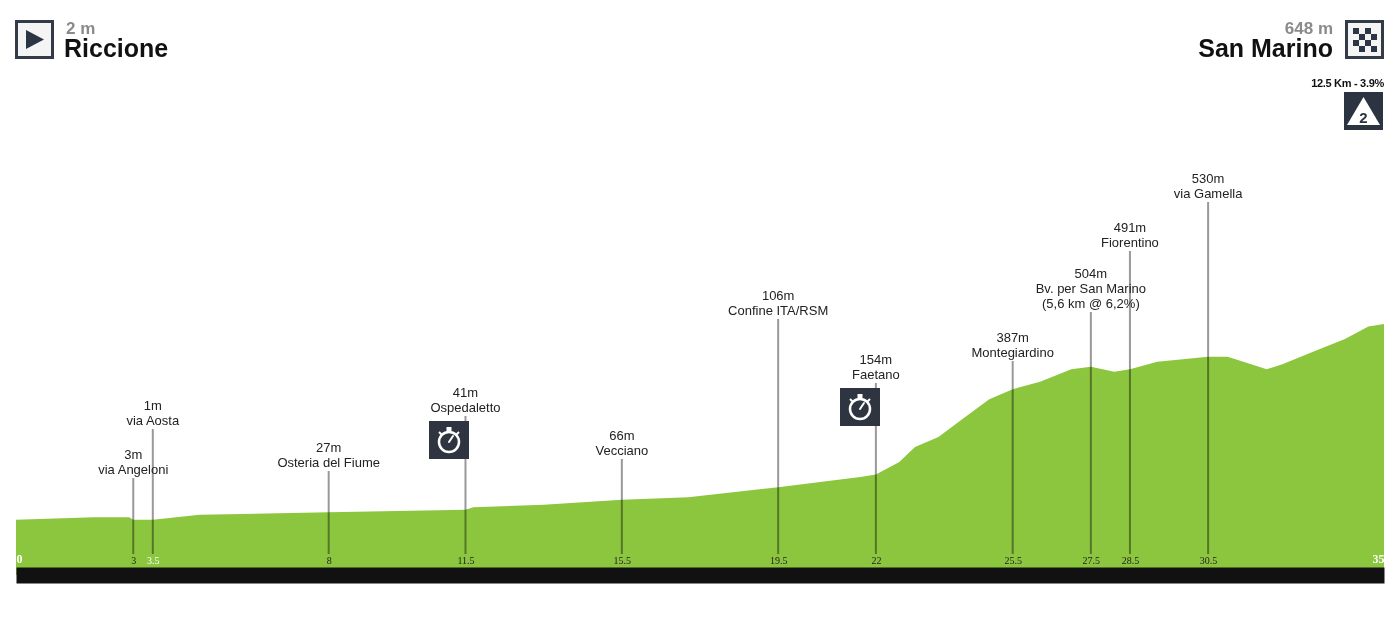 This screenshot has height=625, width=1400. I want to click on x-tick-label: 30.5, so click(1208, 560).